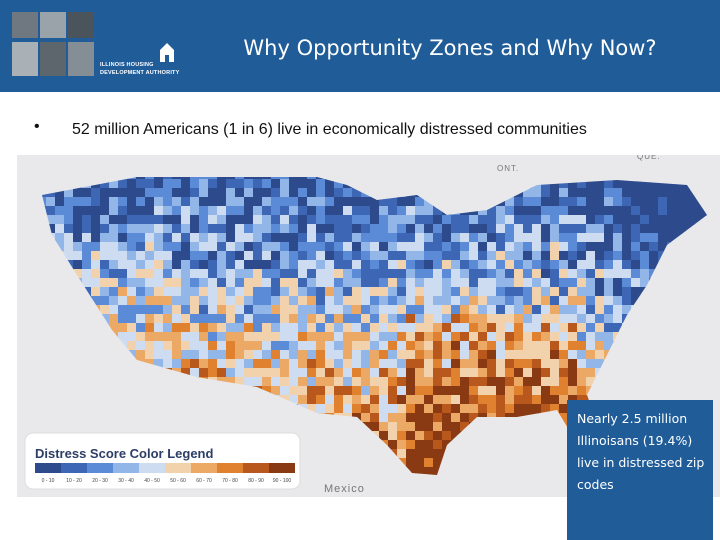  What do you see at coordinates (230, 481) in the screenshot?
I see `legend-label: 70 - 80` at bounding box center [230, 481].